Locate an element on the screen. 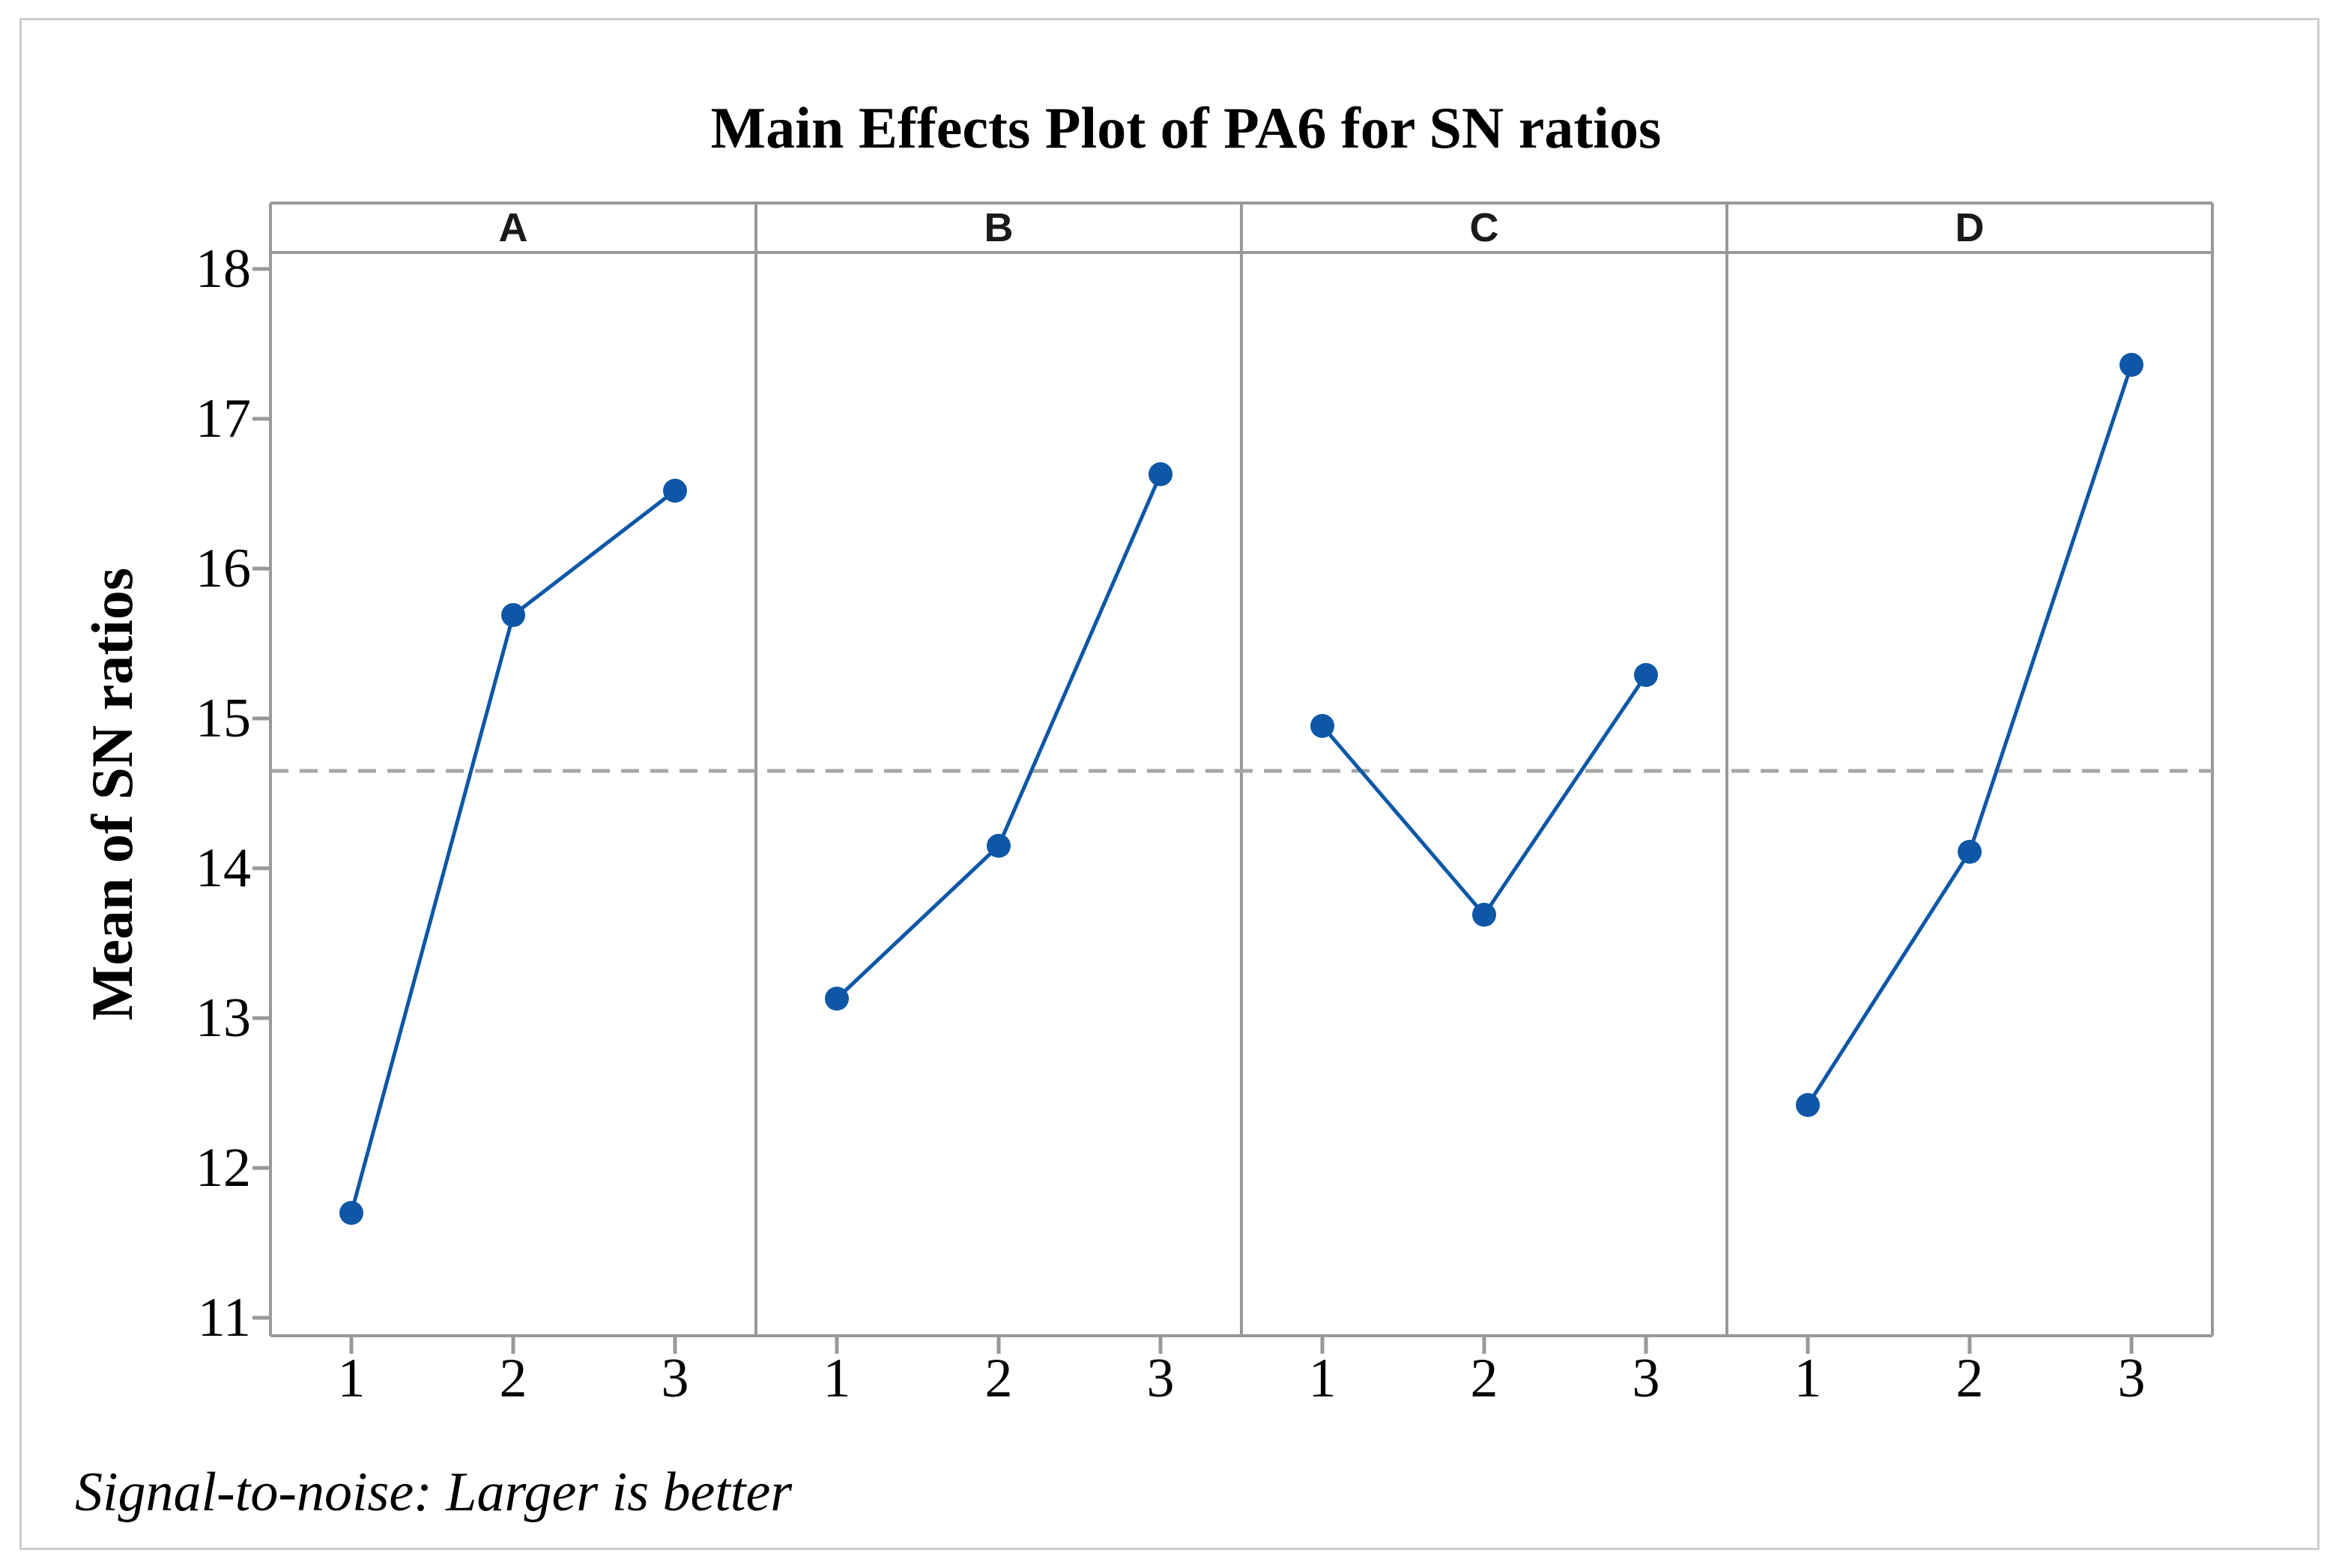  y-tick-label: 12 is located at coordinates (223, 1168).